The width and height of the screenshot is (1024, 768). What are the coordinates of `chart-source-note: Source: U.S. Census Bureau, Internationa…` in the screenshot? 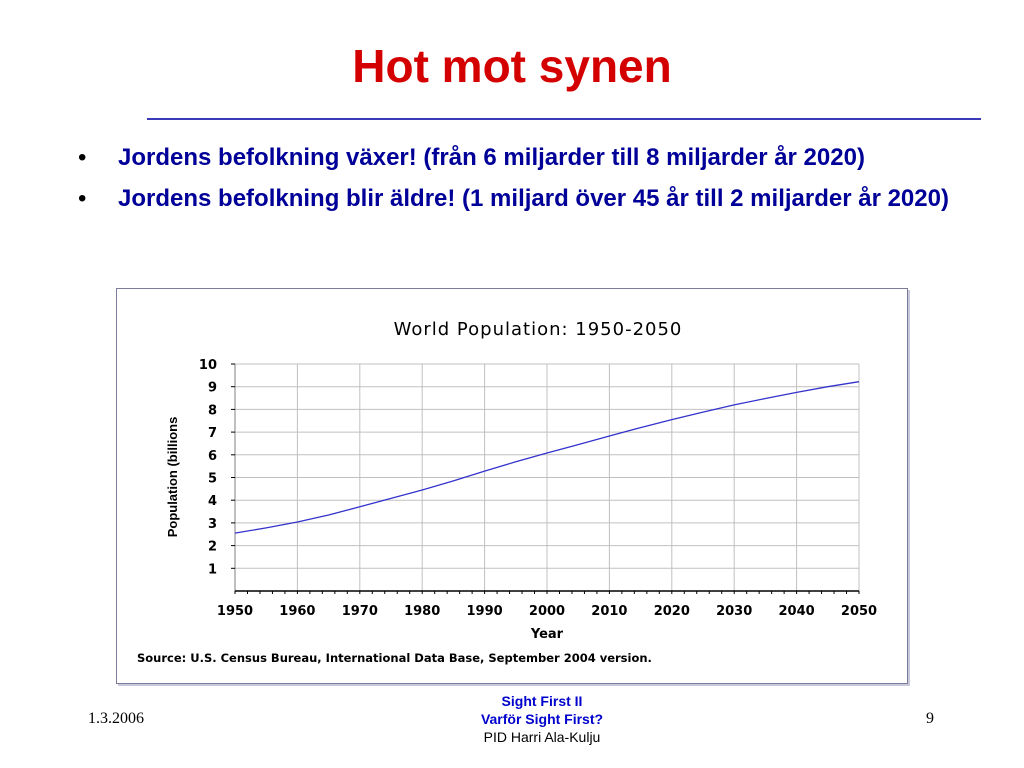 It's located at (394, 658).